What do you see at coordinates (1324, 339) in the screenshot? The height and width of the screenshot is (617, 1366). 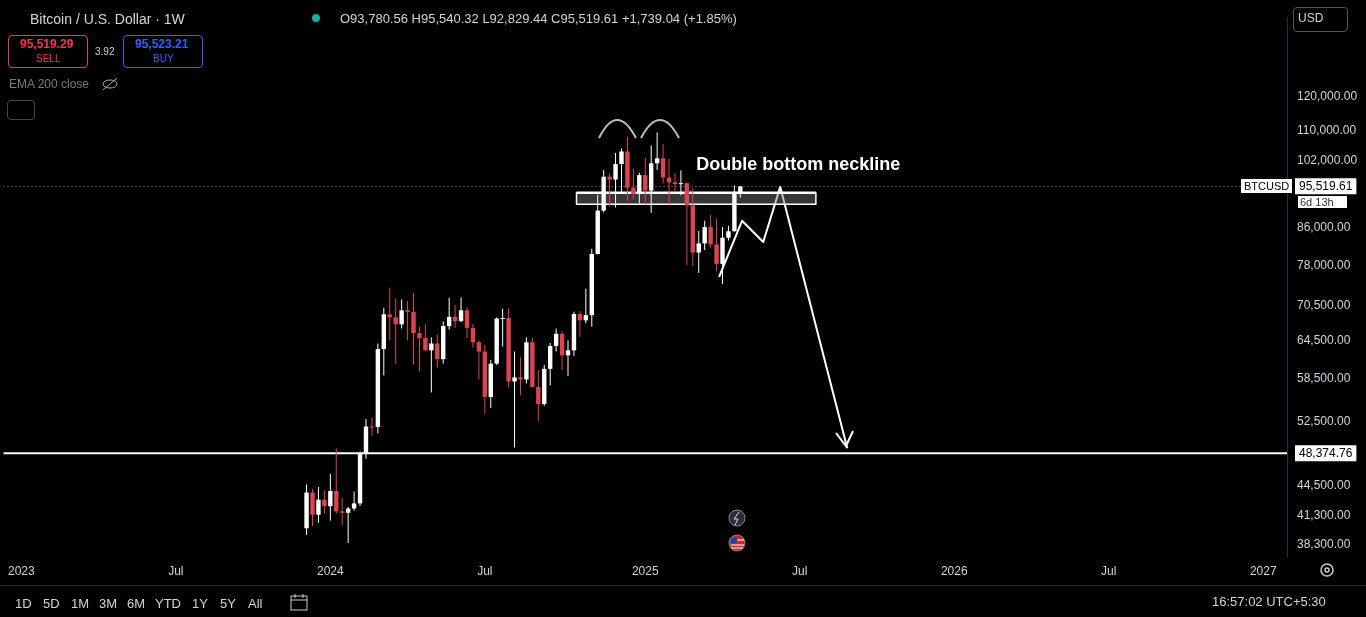 I see `y-tick-label: 64,500.00` at bounding box center [1324, 339].